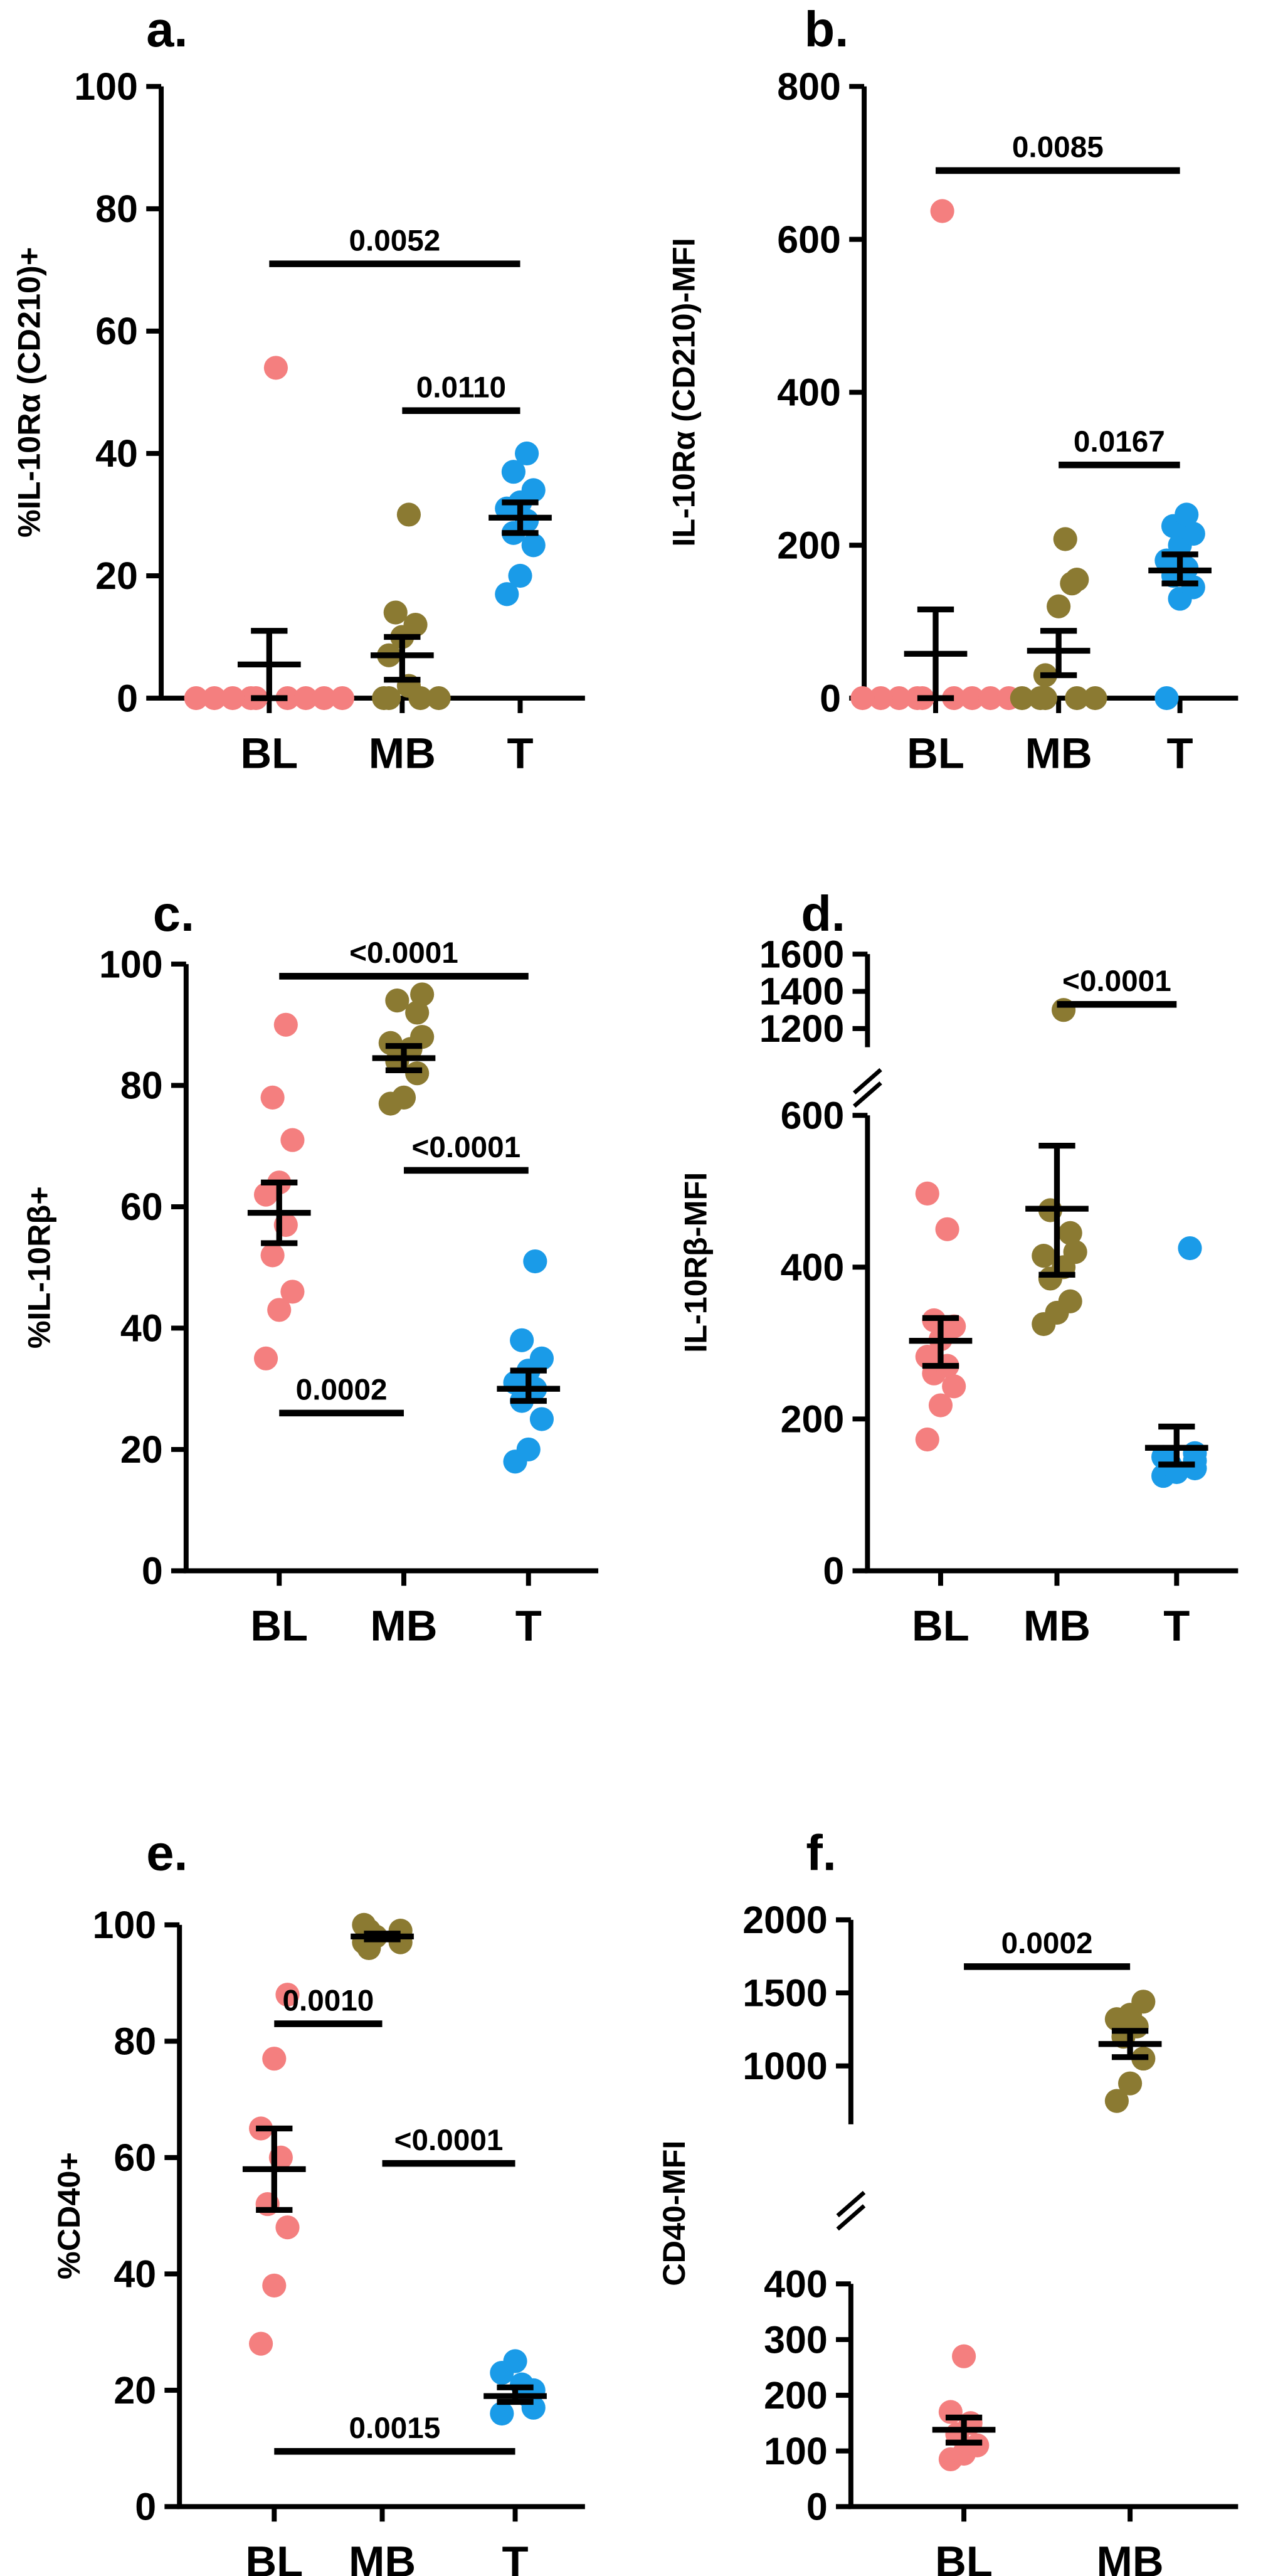 This screenshot has height=2576, width=1273. Describe the element at coordinates (342, 1390) in the screenshot. I see `p-value-label: 0.0002` at that location.